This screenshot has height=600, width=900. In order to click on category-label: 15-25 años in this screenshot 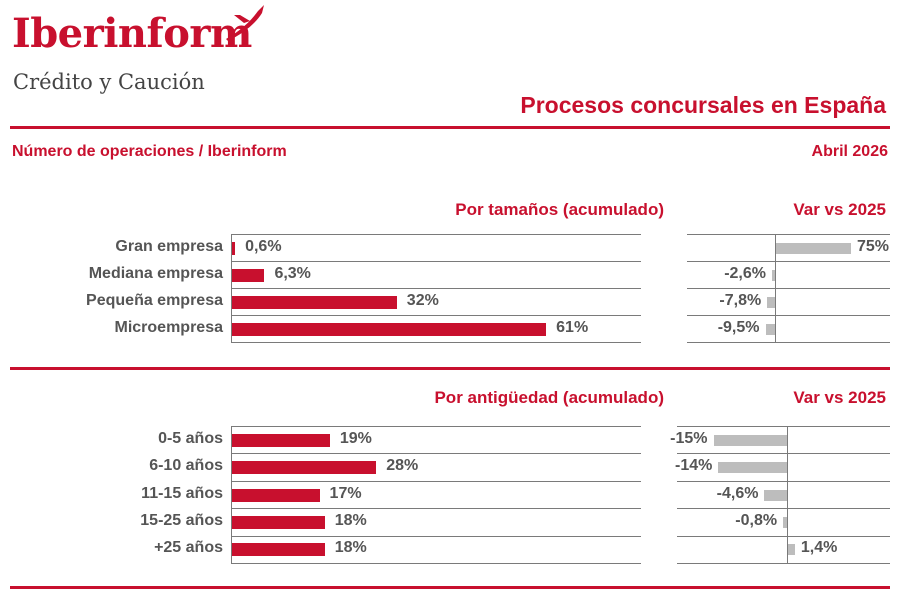, I will do `click(181, 520)`.